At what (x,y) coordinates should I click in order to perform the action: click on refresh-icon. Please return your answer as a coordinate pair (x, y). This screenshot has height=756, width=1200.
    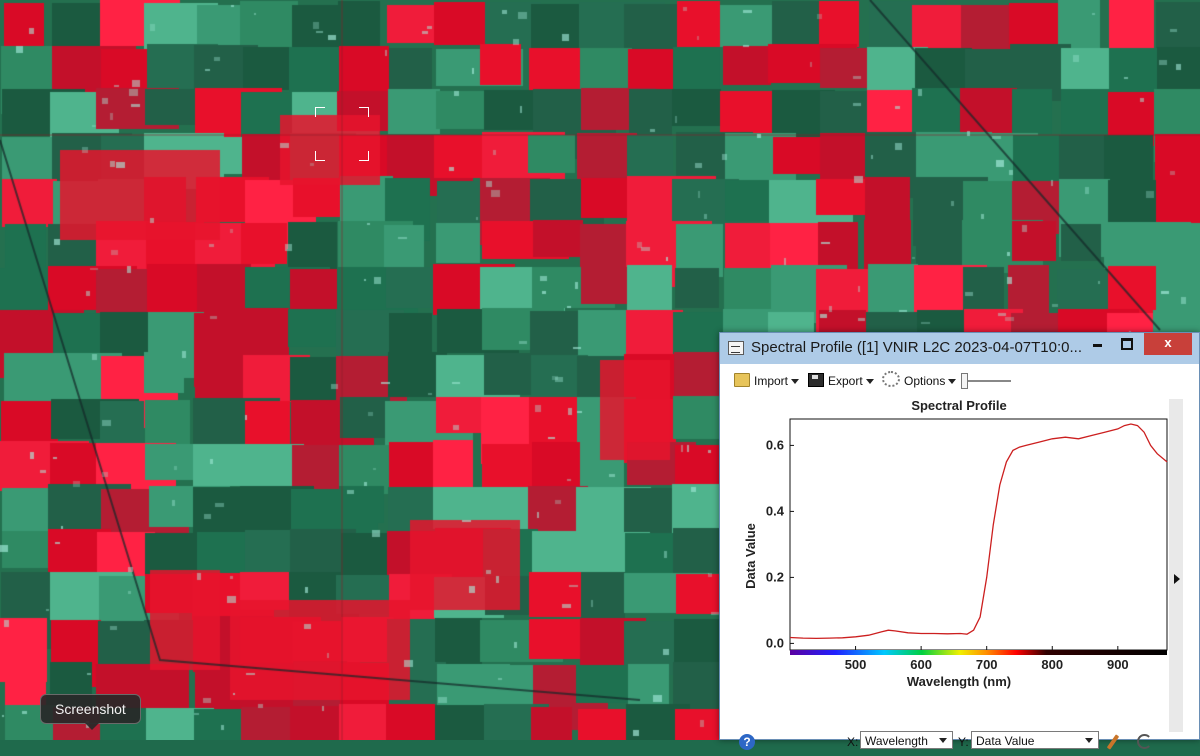
    Looking at the image, I should click on (1144, 741).